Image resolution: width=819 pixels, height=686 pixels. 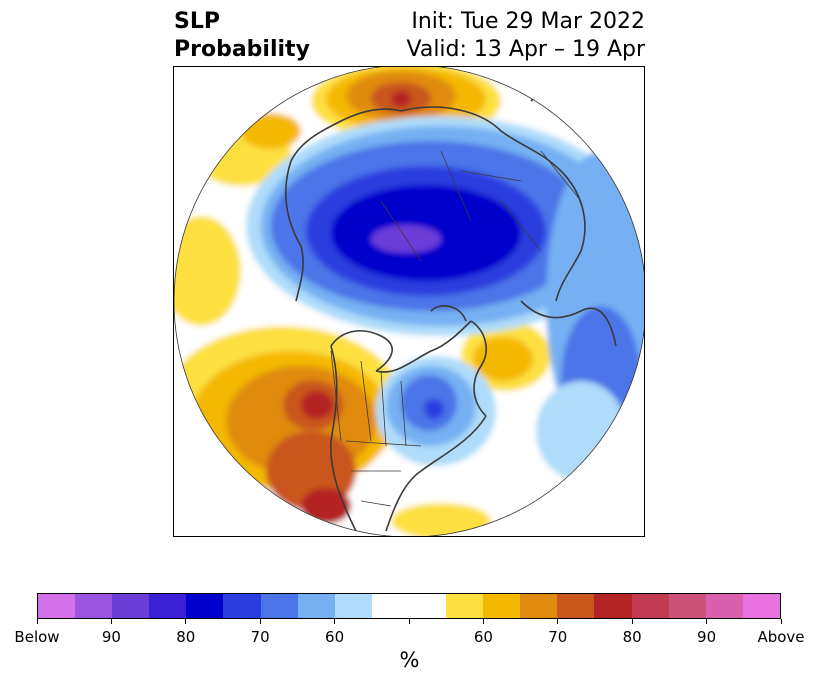 I want to click on anomaly-below-60-east, so click(x=581, y=431).